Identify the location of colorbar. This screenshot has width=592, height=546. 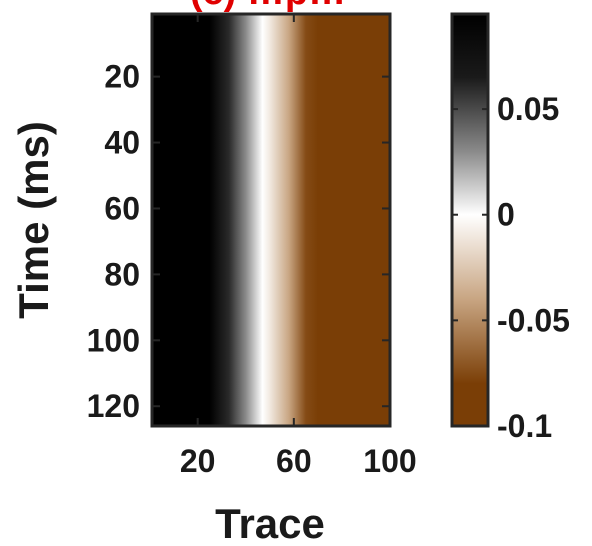
(470, 220).